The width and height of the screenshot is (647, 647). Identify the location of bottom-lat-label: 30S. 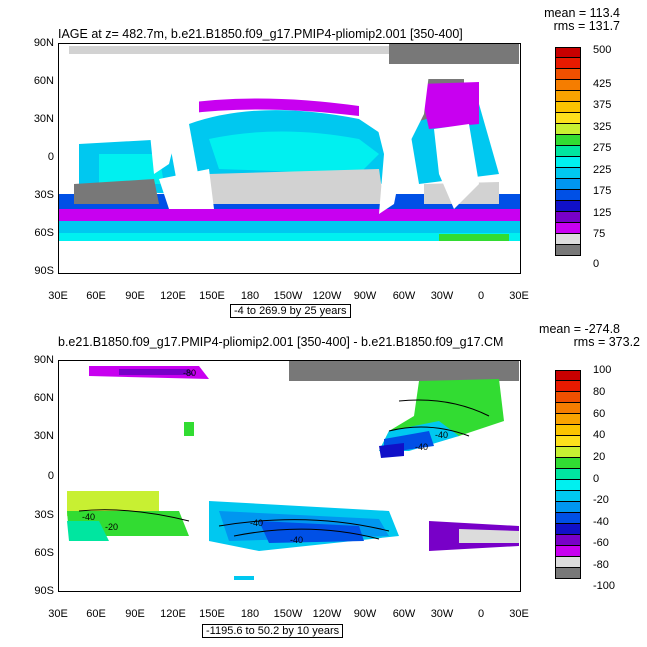
(44, 515).